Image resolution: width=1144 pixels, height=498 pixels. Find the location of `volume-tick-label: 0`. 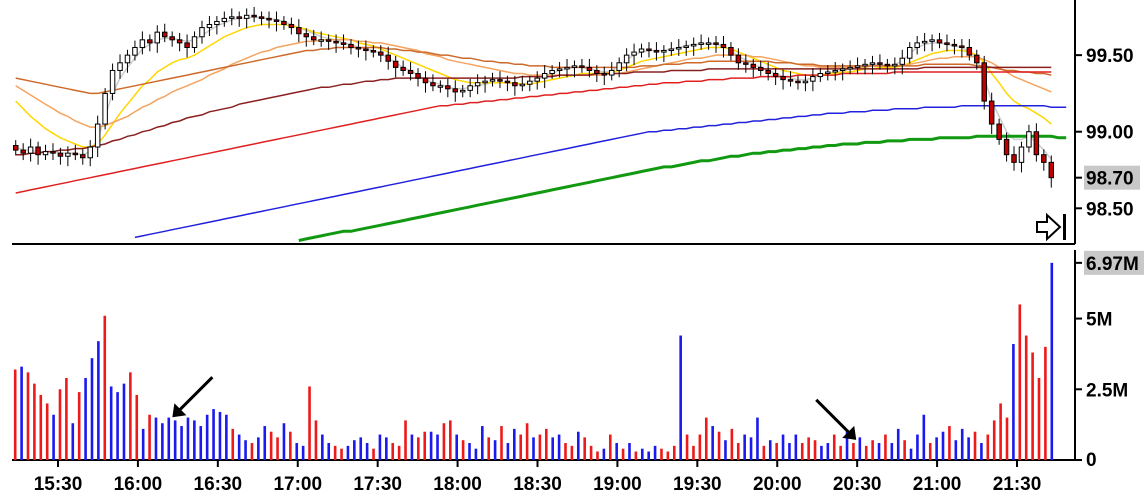

volume-tick-label: 0 is located at coordinates (1091, 460).